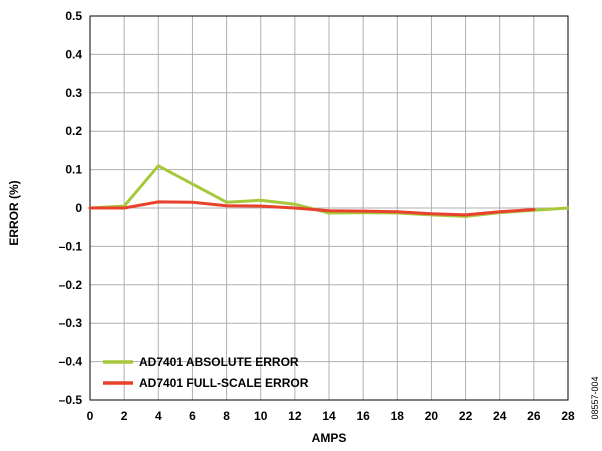 Image resolution: width=602 pixels, height=451 pixels. What do you see at coordinates (363, 416) in the screenshot?
I see `x-tick-label: 16` at bounding box center [363, 416].